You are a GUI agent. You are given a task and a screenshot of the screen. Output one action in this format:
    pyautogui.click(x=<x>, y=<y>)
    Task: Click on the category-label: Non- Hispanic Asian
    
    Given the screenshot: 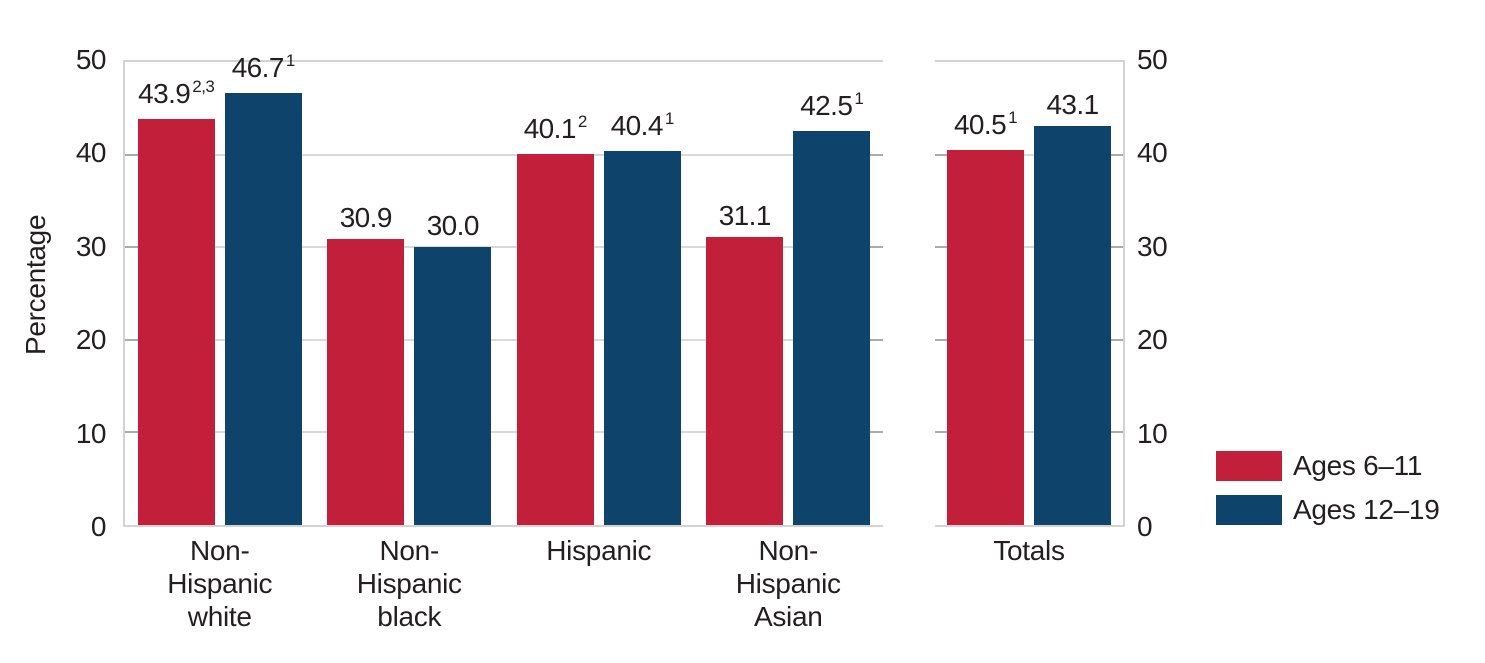 What is the action you would take?
    pyautogui.click(x=788, y=583)
    